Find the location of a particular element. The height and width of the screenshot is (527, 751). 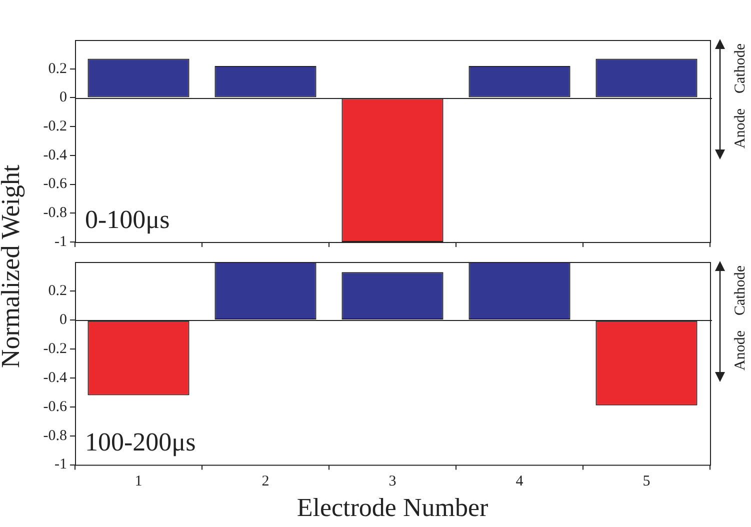

x-tick-label: 5 is located at coordinates (646, 482).